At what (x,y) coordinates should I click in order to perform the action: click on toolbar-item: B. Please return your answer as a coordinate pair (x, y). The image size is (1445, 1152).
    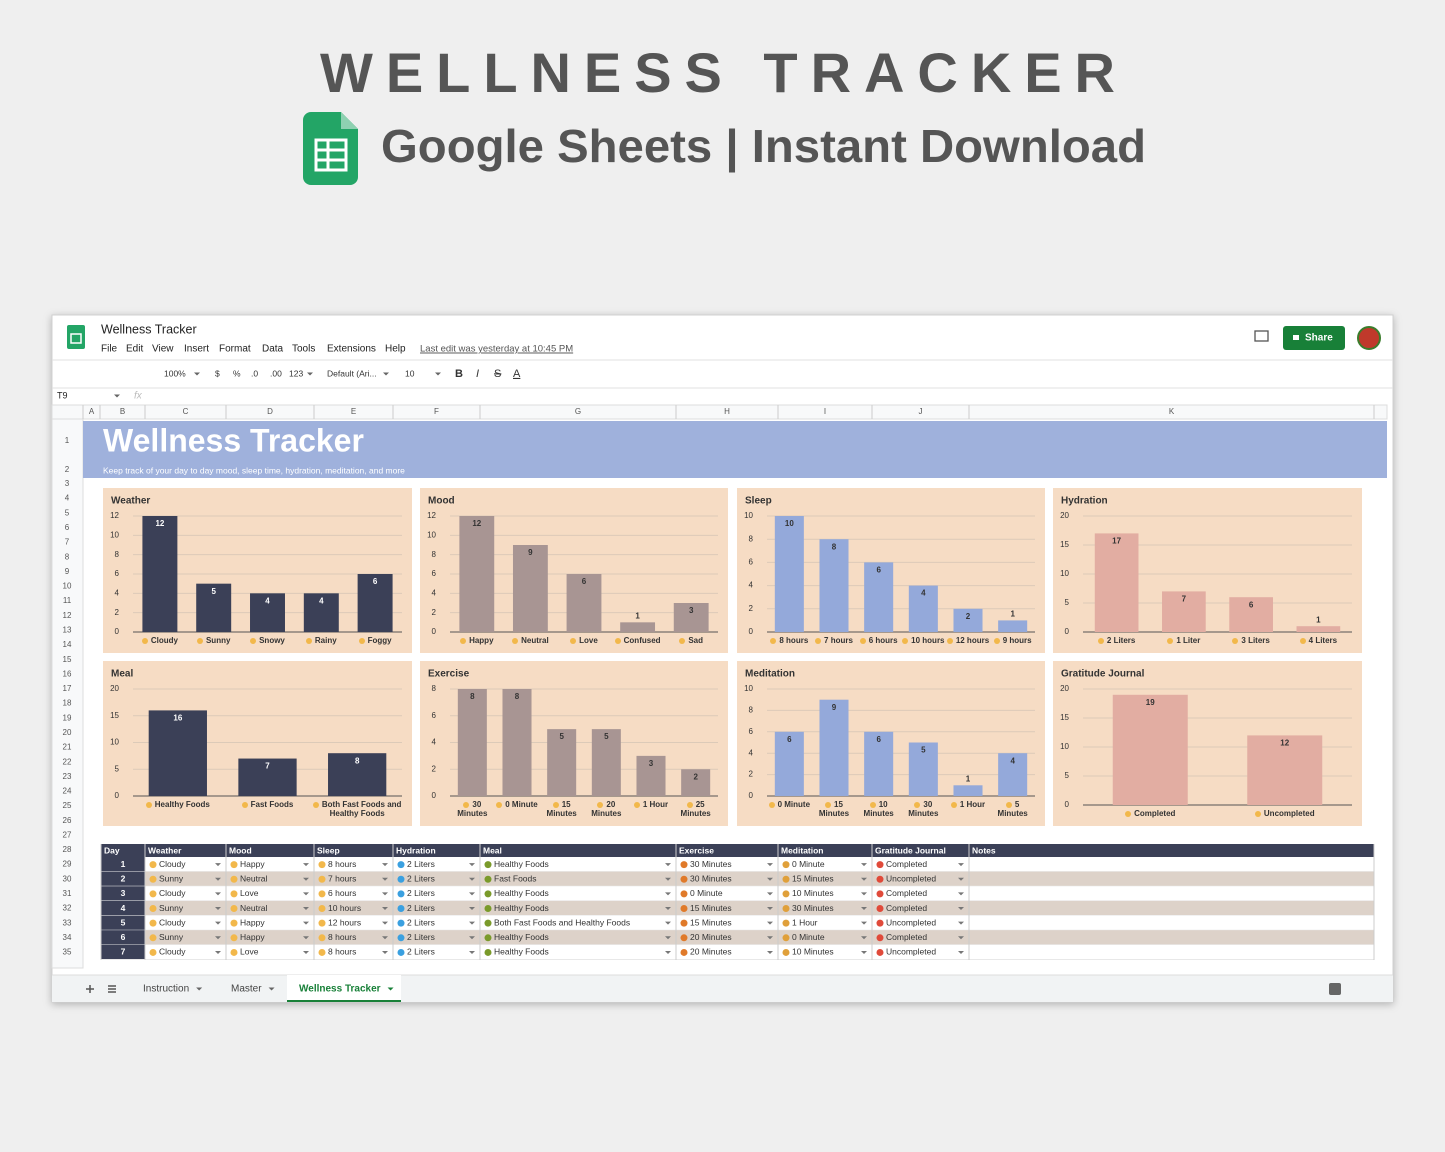
    Looking at the image, I should click on (459, 374).